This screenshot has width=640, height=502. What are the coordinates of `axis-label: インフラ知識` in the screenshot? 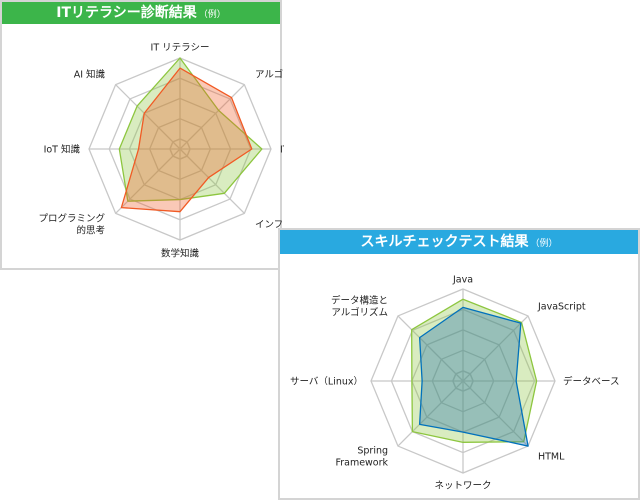 It's located at (269, 224).